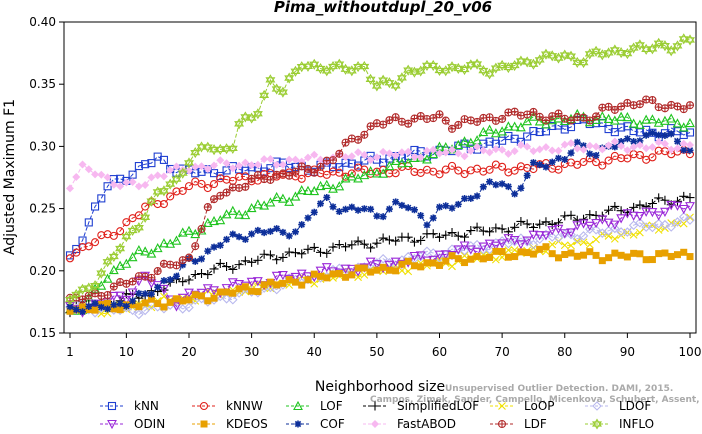 The image size is (702, 434). What do you see at coordinates (149, 424) in the screenshot?
I see `legend-label: ODIN` at bounding box center [149, 424].